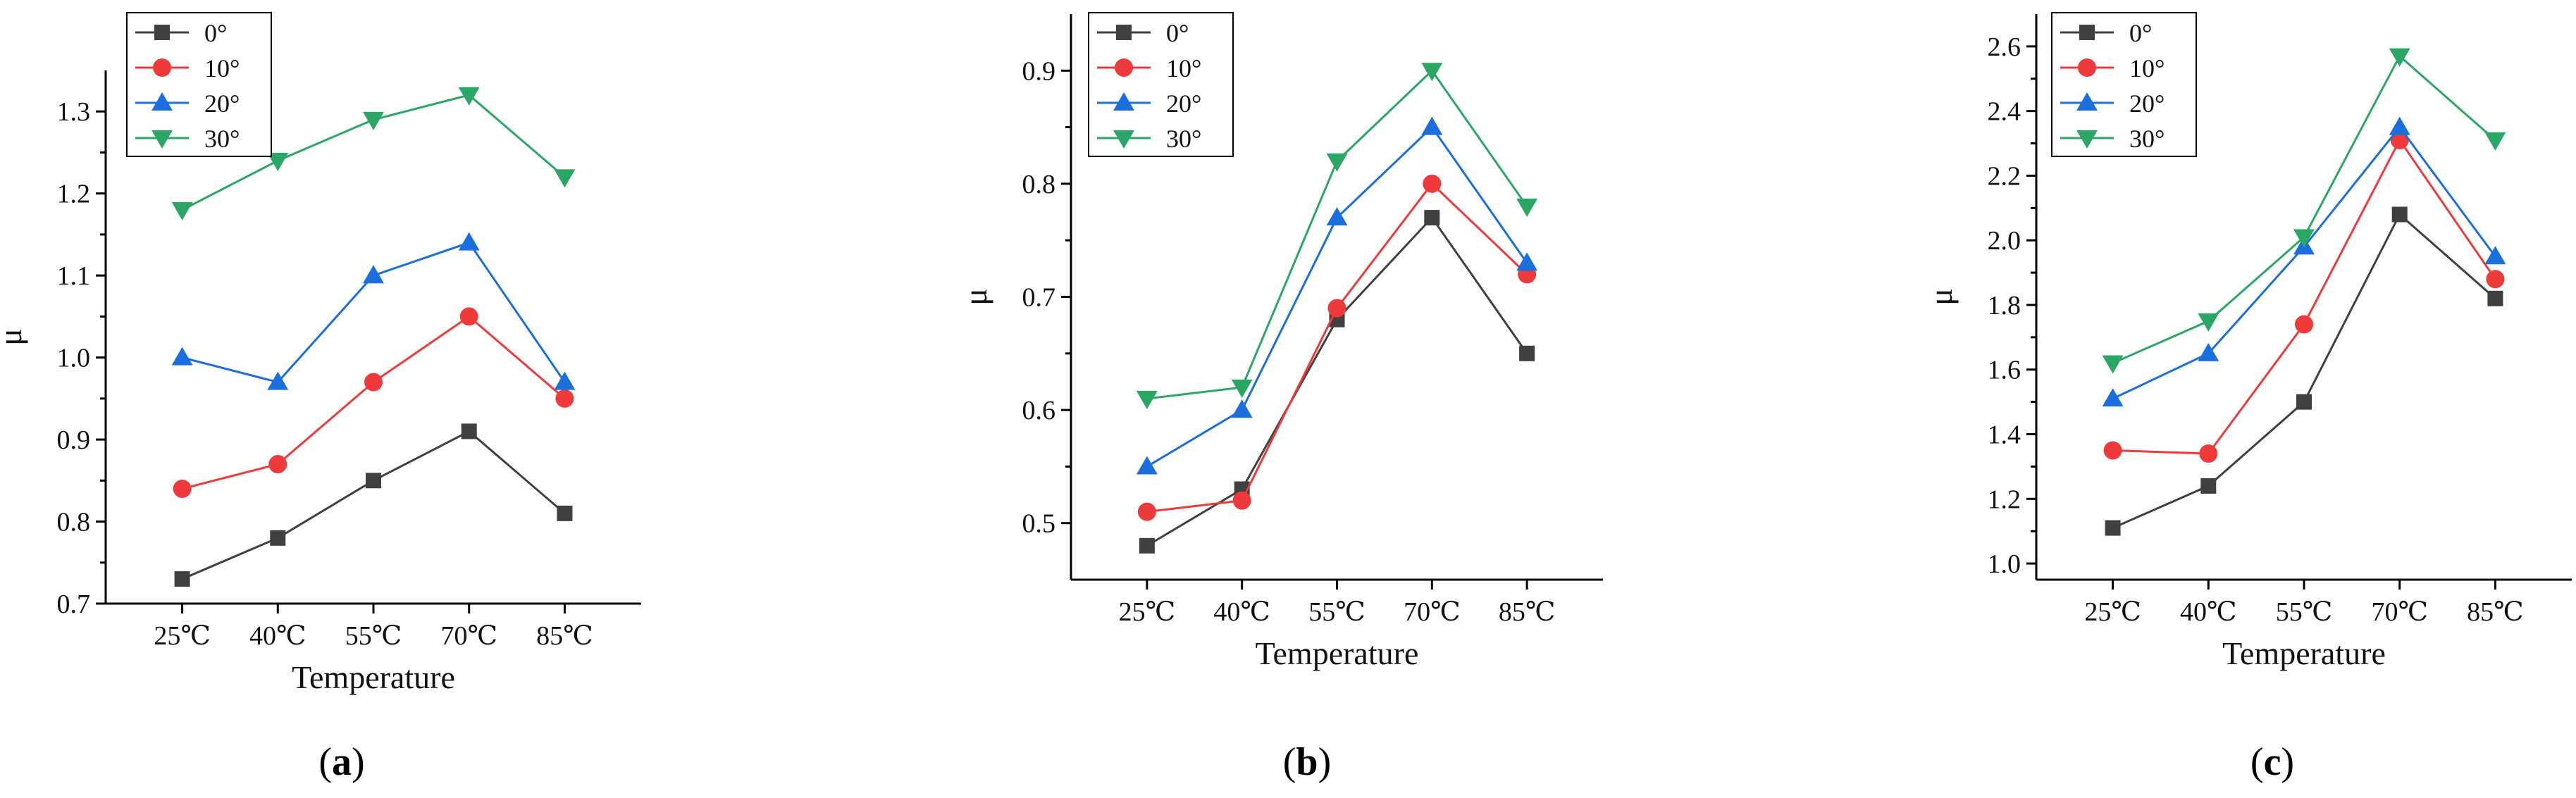 This screenshot has height=798, width=2576. Describe the element at coordinates (215, 33) in the screenshot. I see `legend-label: 0°` at that location.